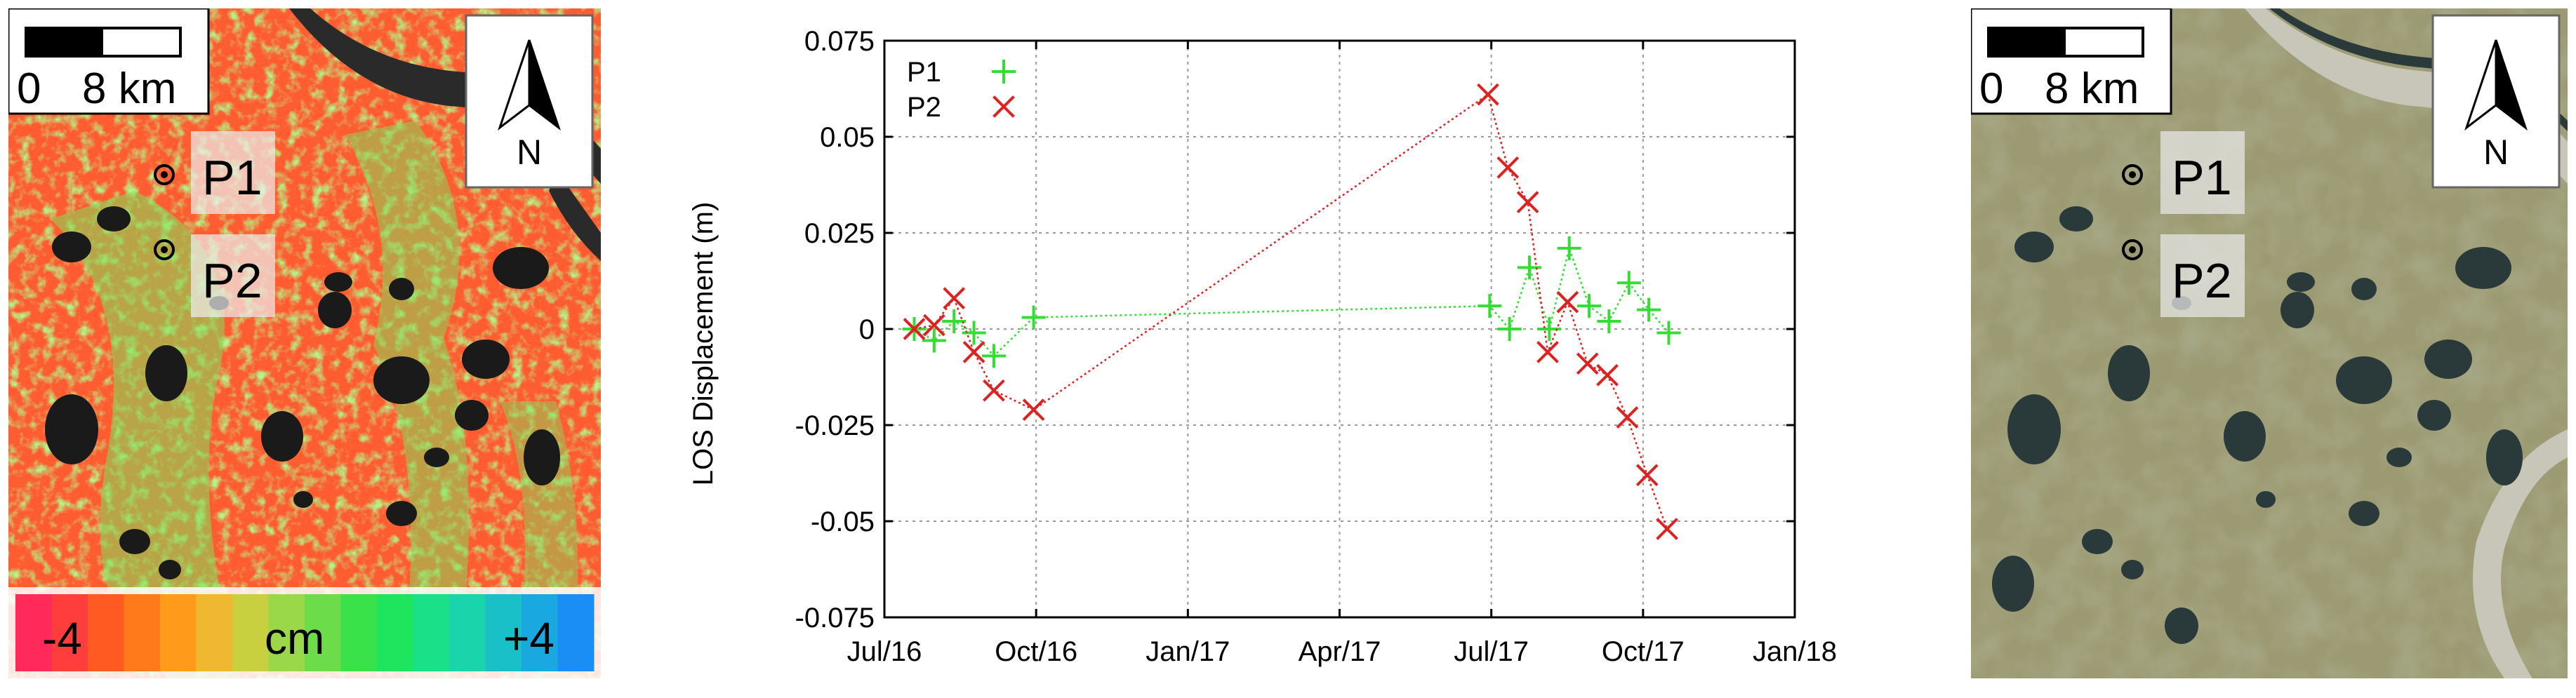  What do you see at coordinates (867, 329) in the screenshot?
I see `y-tick-label: 0` at bounding box center [867, 329].